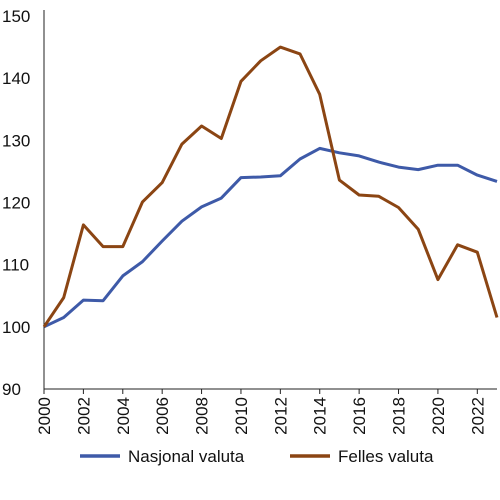 The height and width of the screenshot is (500, 500). What do you see at coordinates (359, 416) in the screenshot?
I see `x-tick-label: 2016` at bounding box center [359, 416].